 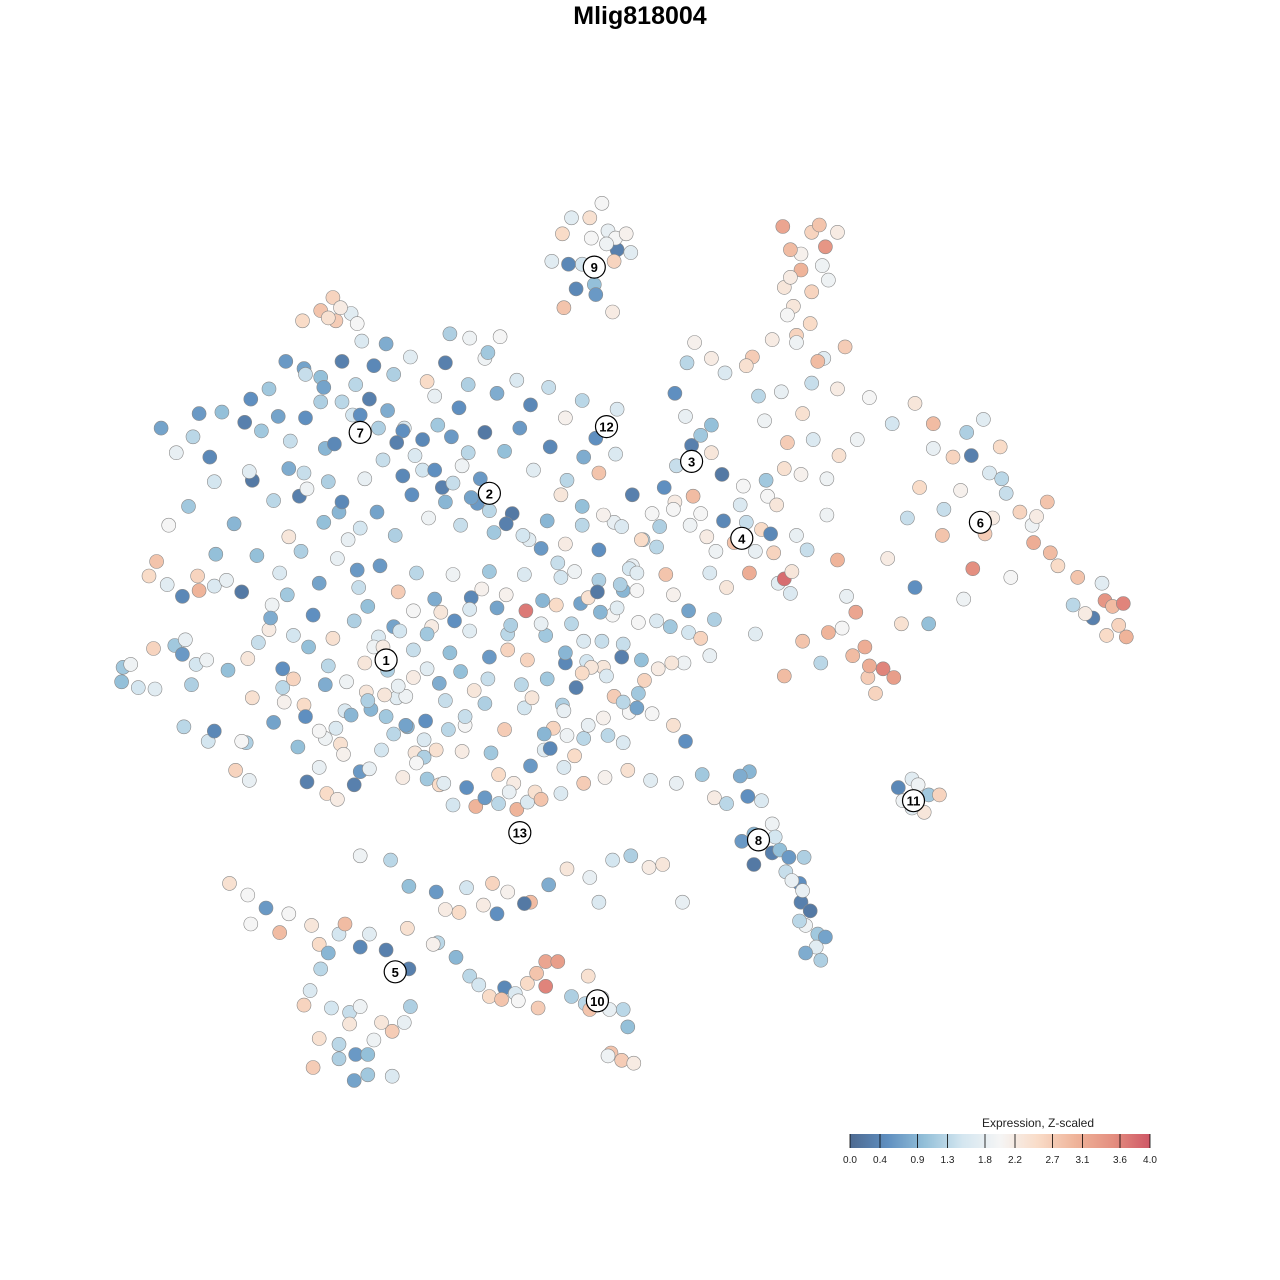 I want to click on cluster-label-text: 1, so click(x=385, y=660).